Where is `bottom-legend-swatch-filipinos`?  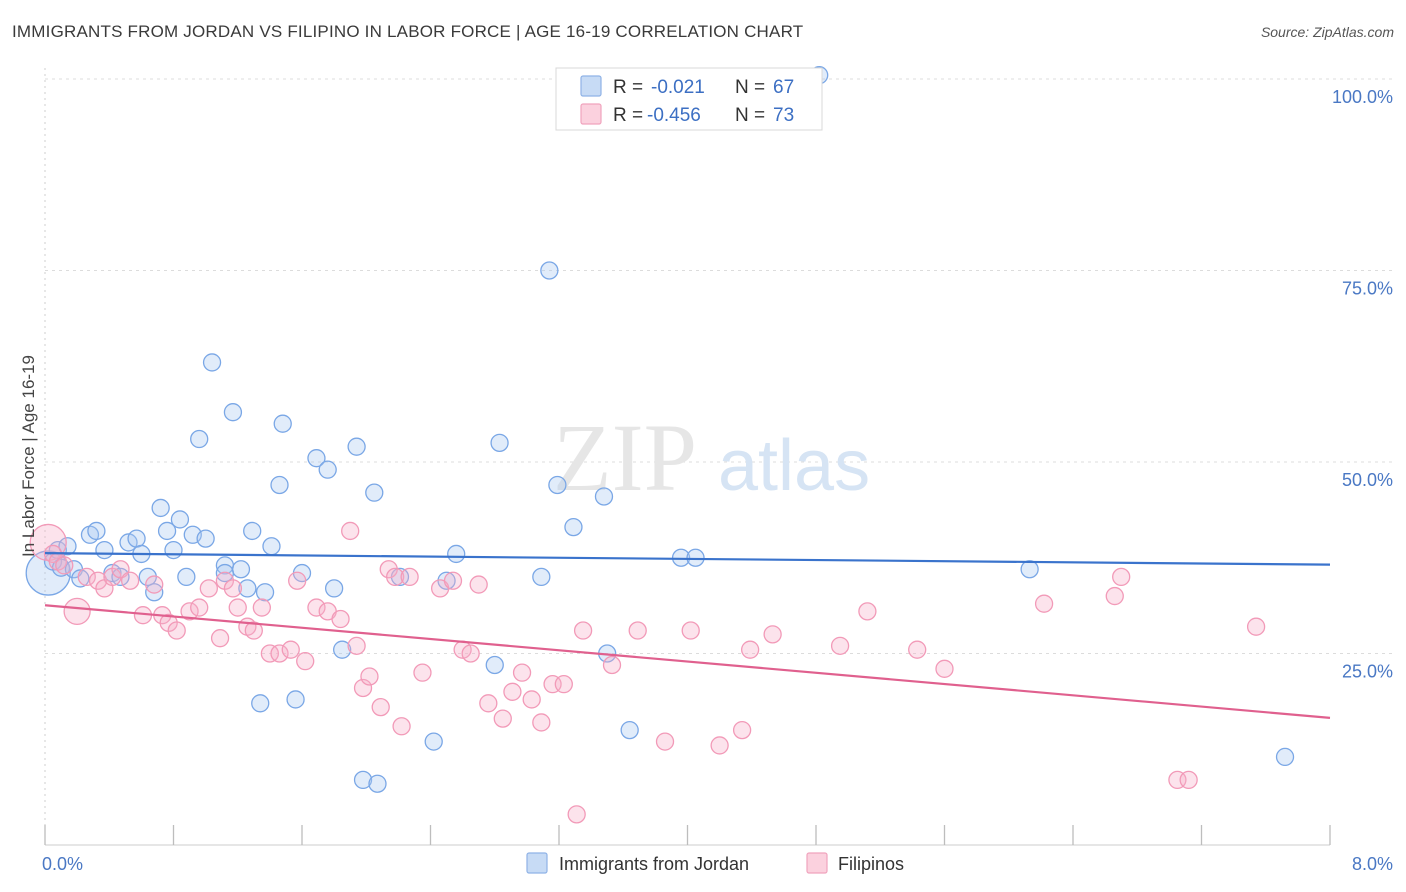
bottom-legend-swatch-filipinos is located at coordinates (817, 863).